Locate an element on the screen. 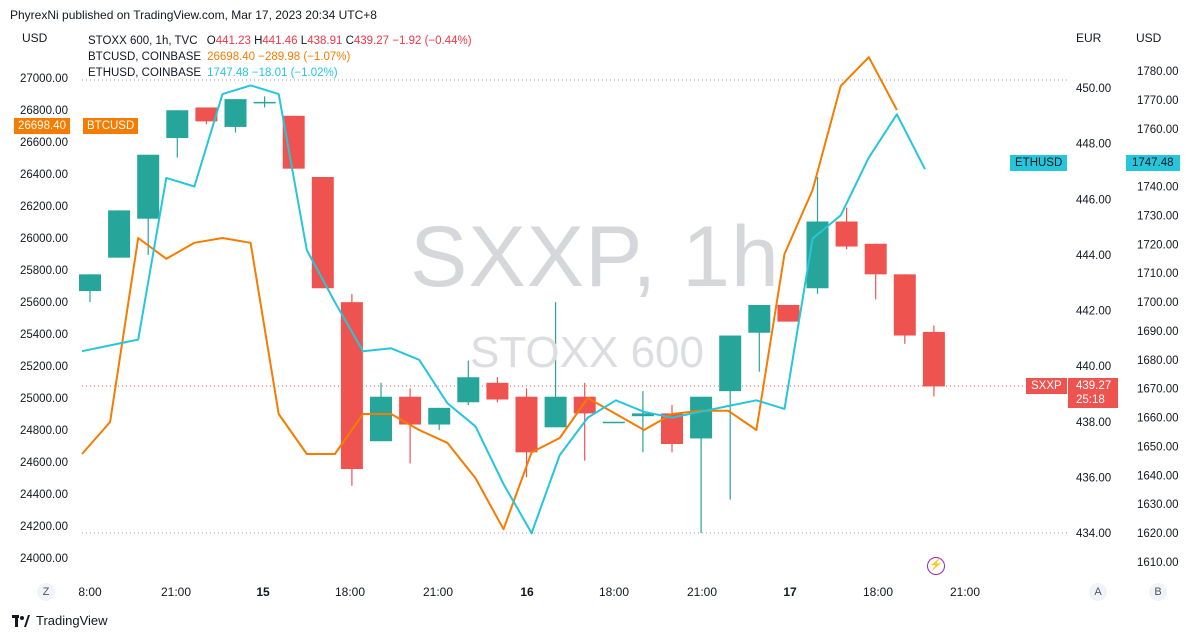 This screenshot has height=638, width=1200. legend-btc-change: −289.98 (−1.07%) is located at coordinates (304, 57).